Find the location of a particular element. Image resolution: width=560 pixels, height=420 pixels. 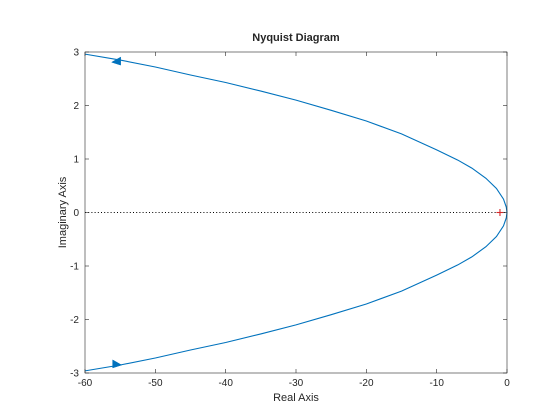

chart-title: Nyquist Diagram is located at coordinates (296, 38).